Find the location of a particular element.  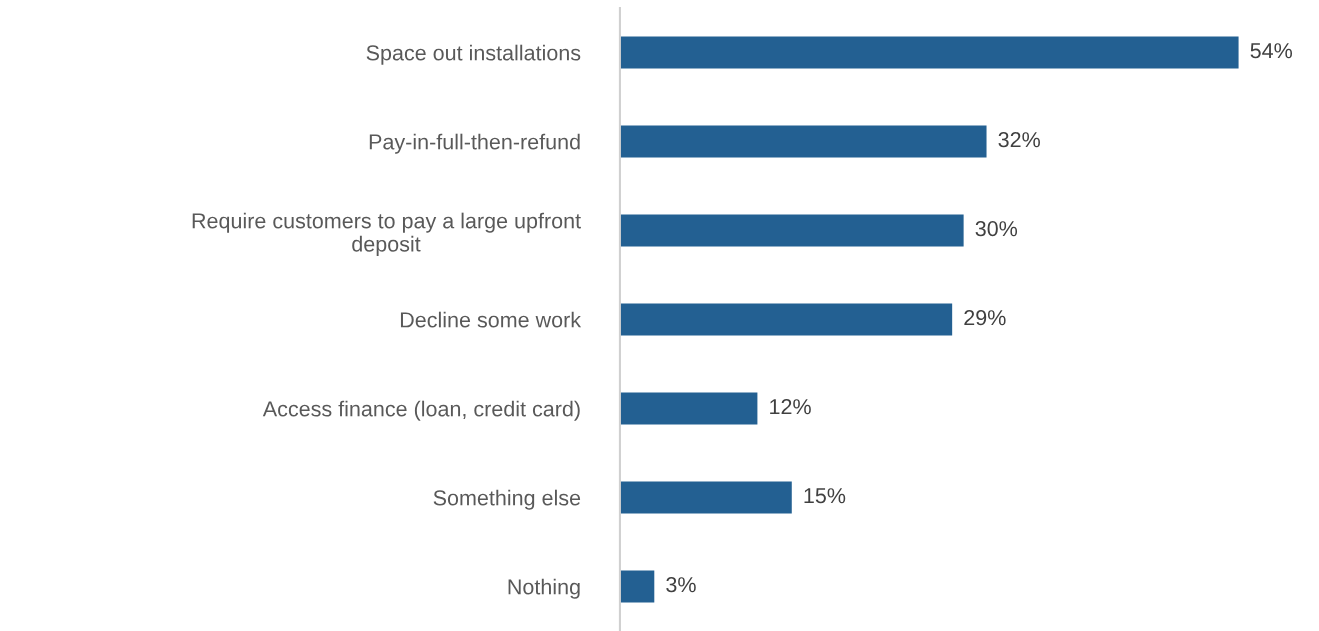

y-tick-label: Space out installations is located at coordinates (473, 54).